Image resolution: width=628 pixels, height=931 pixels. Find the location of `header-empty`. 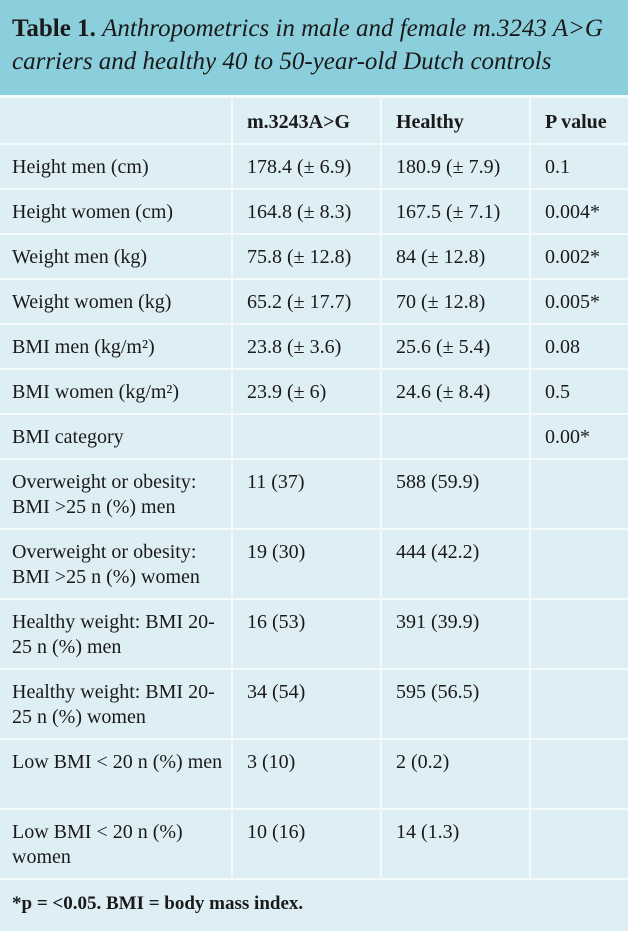

header-empty is located at coordinates (116, 121).